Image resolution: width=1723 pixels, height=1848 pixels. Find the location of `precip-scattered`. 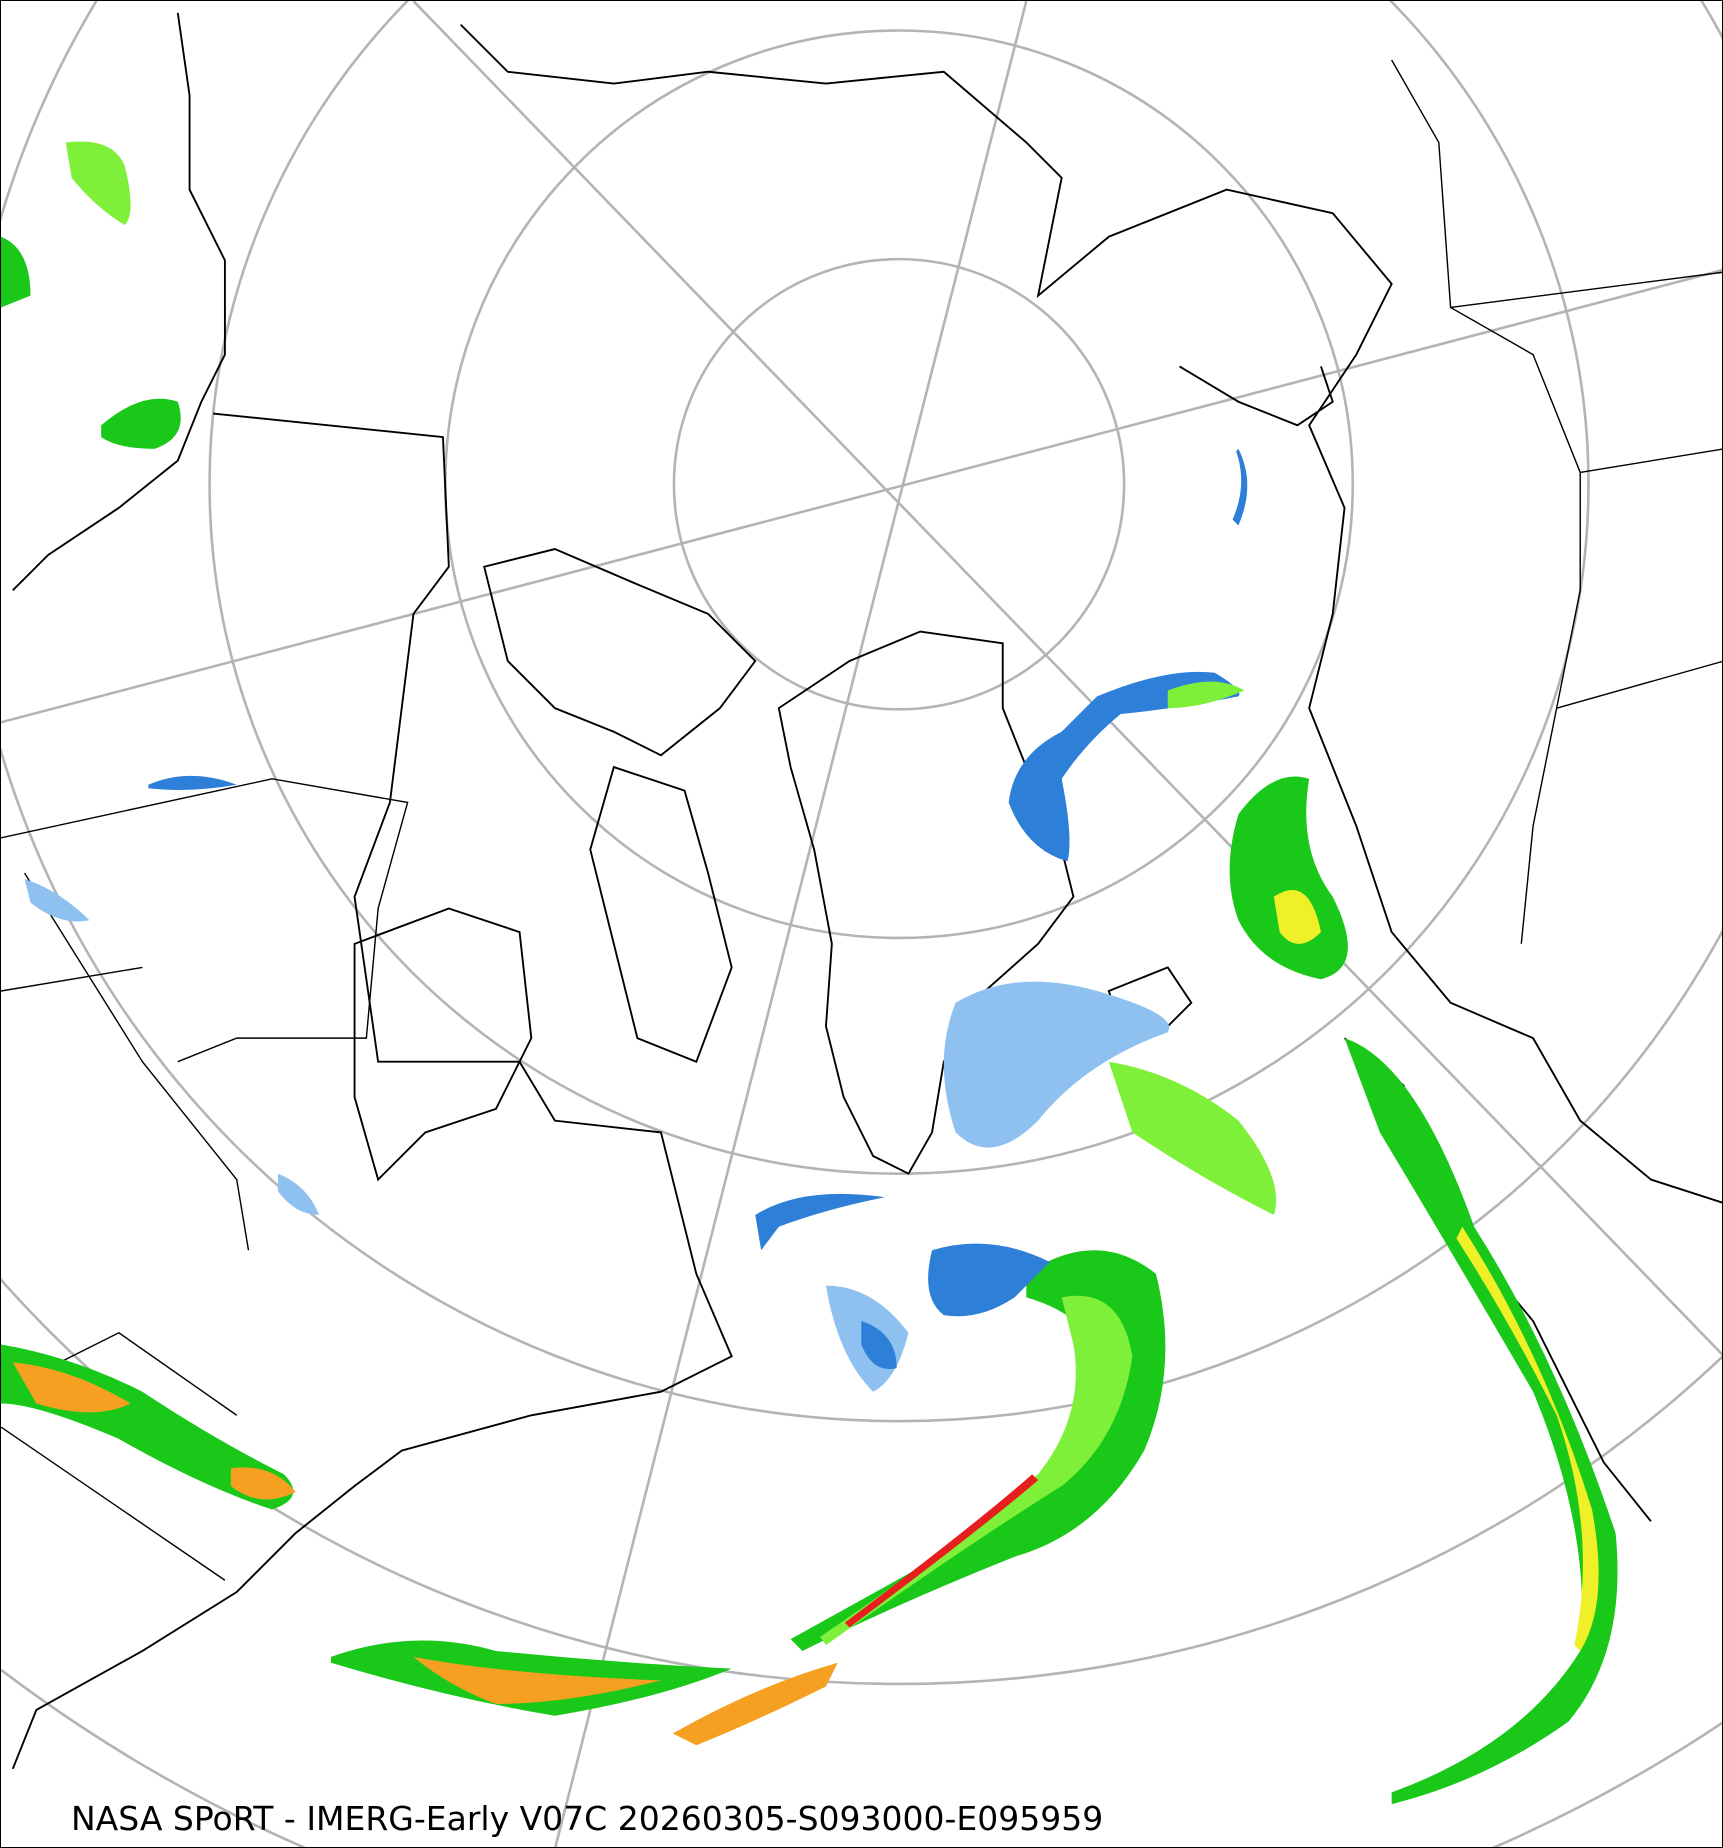

precip-scattered is located at coordinates (1192, 1138).